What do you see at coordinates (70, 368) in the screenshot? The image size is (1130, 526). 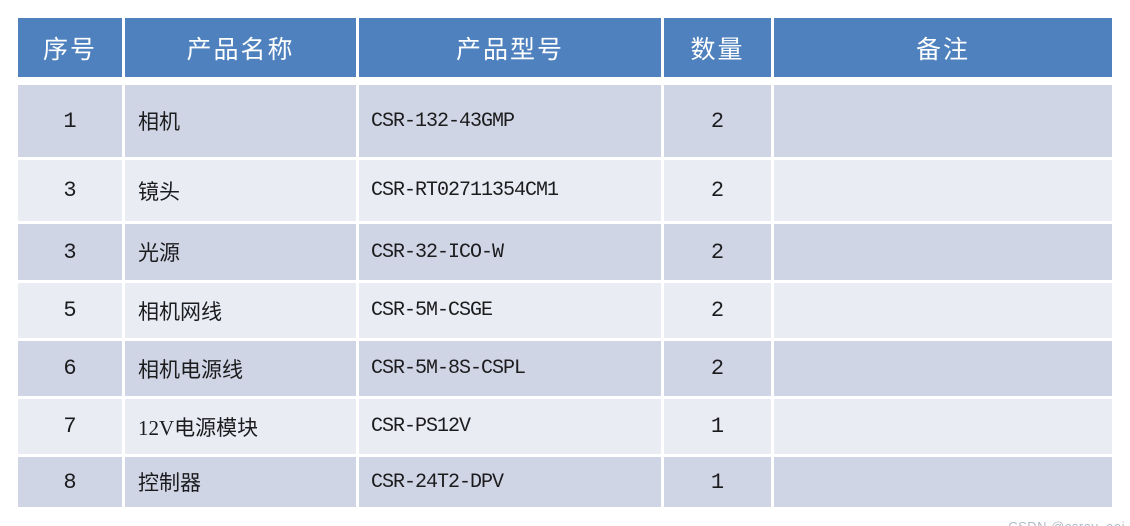 I see `cell-serial-number: 6` at bounding box center [70, 368].